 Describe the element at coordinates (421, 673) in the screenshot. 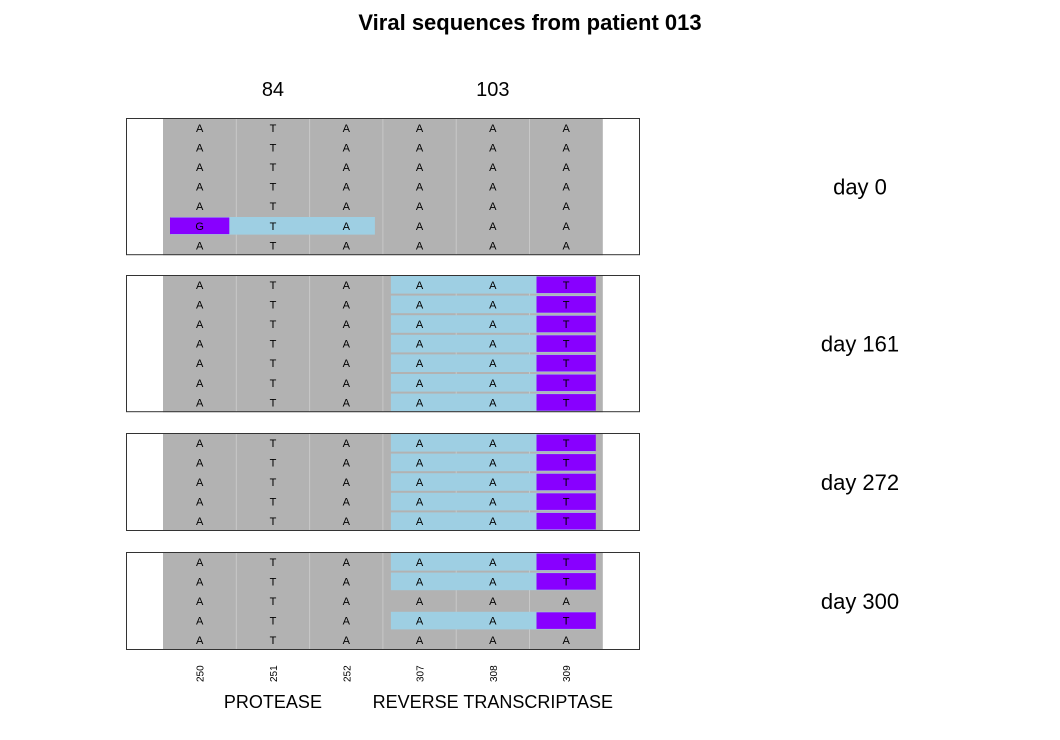

I see `position-label: 307` at that location.